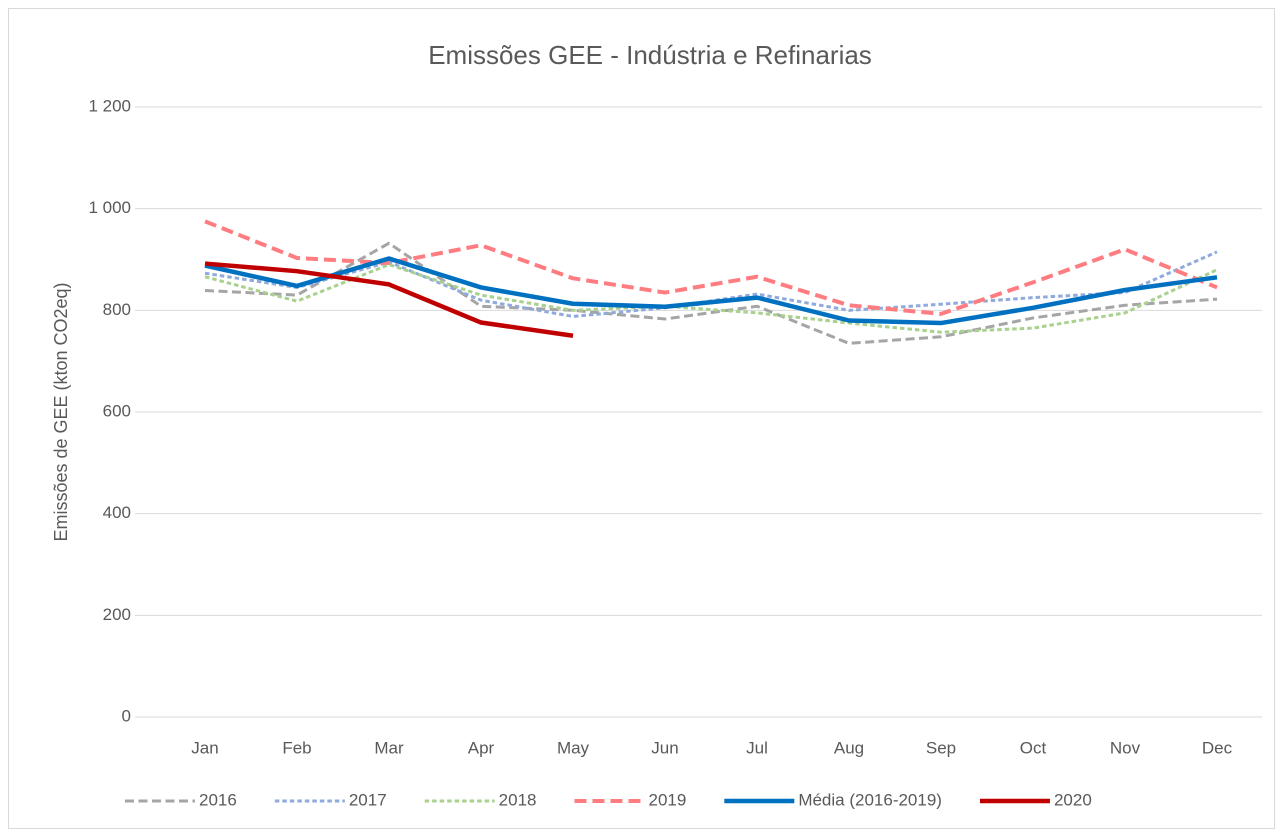 Image resolution: width=1283 pixels, height=837 pixels. I want to click on legend-label: 2018, so click(518, 799).